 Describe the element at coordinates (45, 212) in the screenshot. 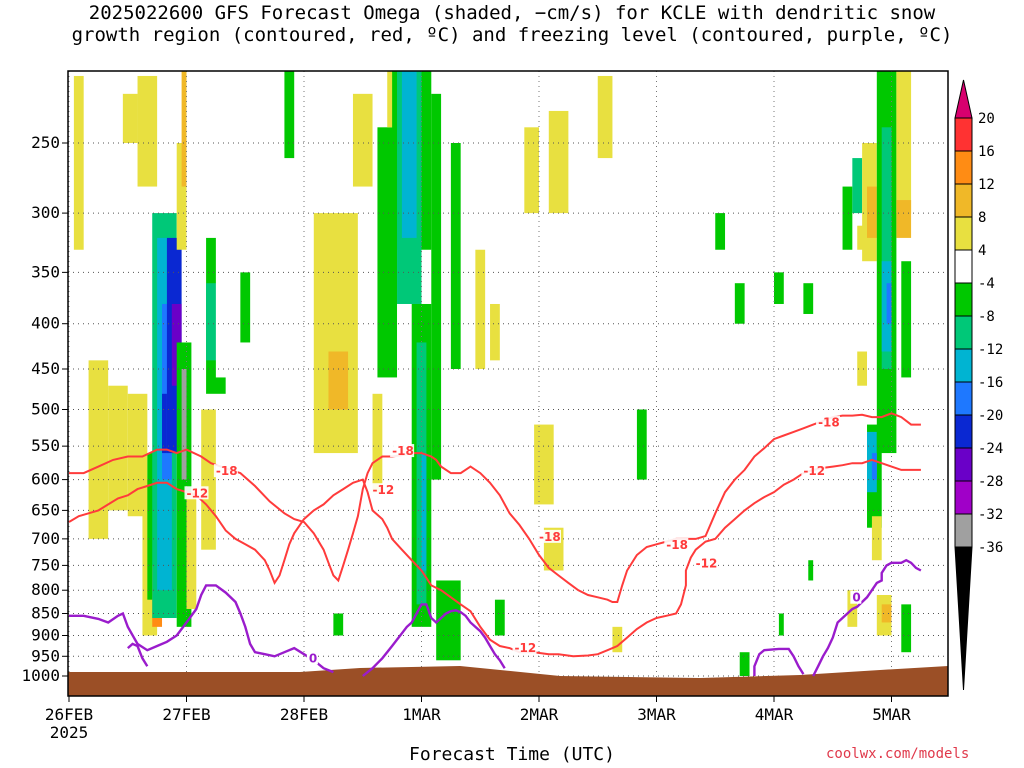

I see `y-tick-label: 300` at that location.